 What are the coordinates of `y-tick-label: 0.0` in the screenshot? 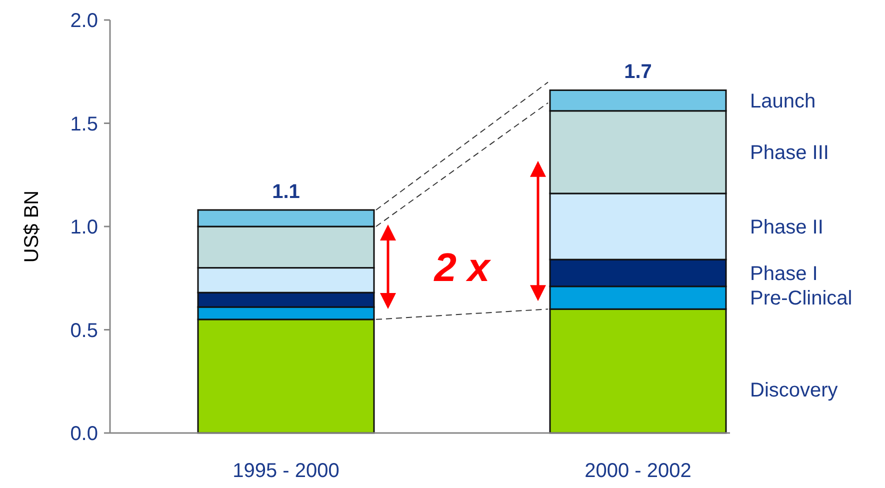 It's located at (84, 434).